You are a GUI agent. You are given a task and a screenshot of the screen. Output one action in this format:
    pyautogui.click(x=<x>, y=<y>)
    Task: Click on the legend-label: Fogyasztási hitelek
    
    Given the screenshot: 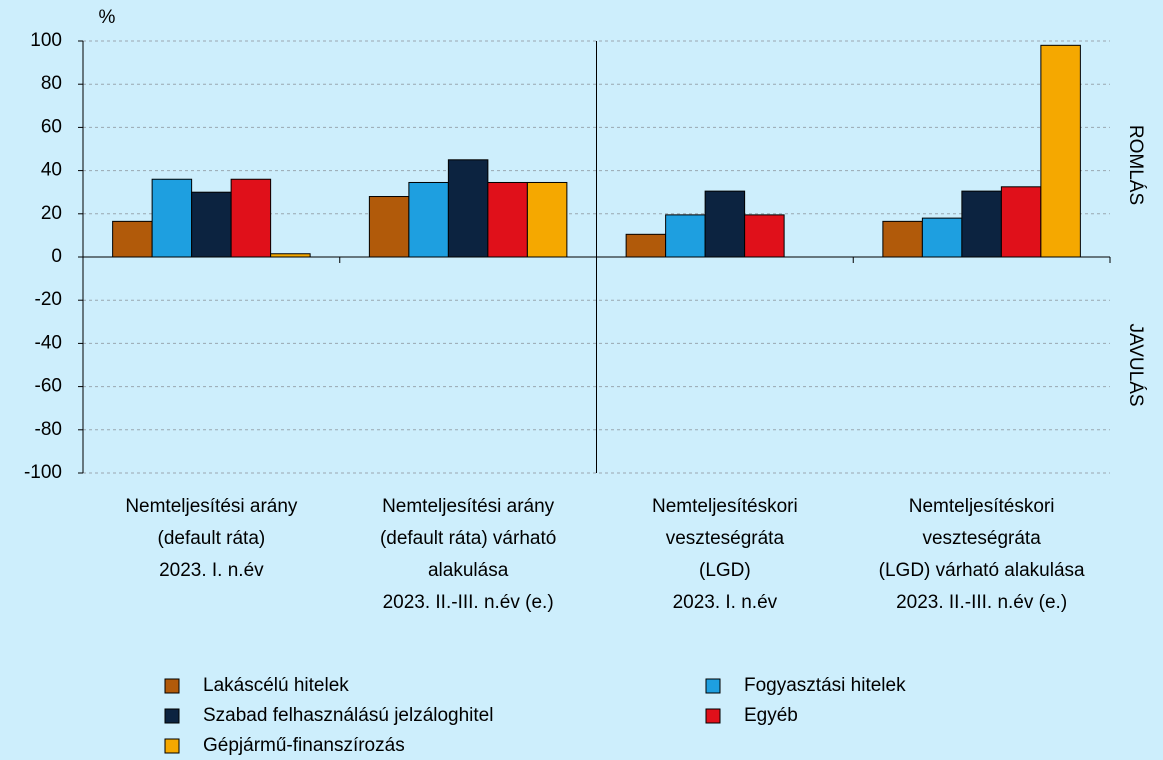 What is the action you would take?
    pyautogui.click(x=825, y=685)
    